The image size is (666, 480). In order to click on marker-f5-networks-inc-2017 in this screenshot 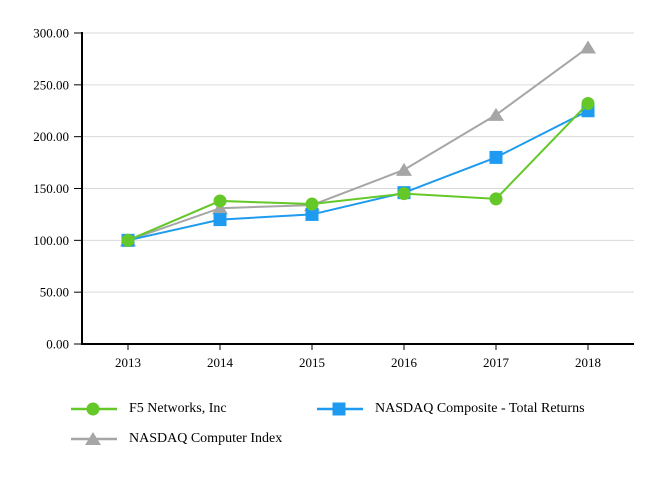, I will do `click(496, 199)`.